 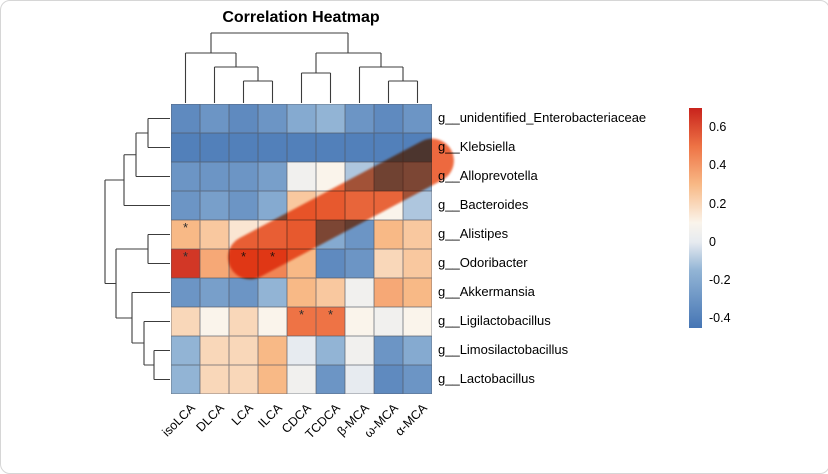 What do you see at coordinates (542, 117) in the screenshot?
I see `row-label: g__unidentified_Enterobacteriaceae` at bounding box center [542, 117].